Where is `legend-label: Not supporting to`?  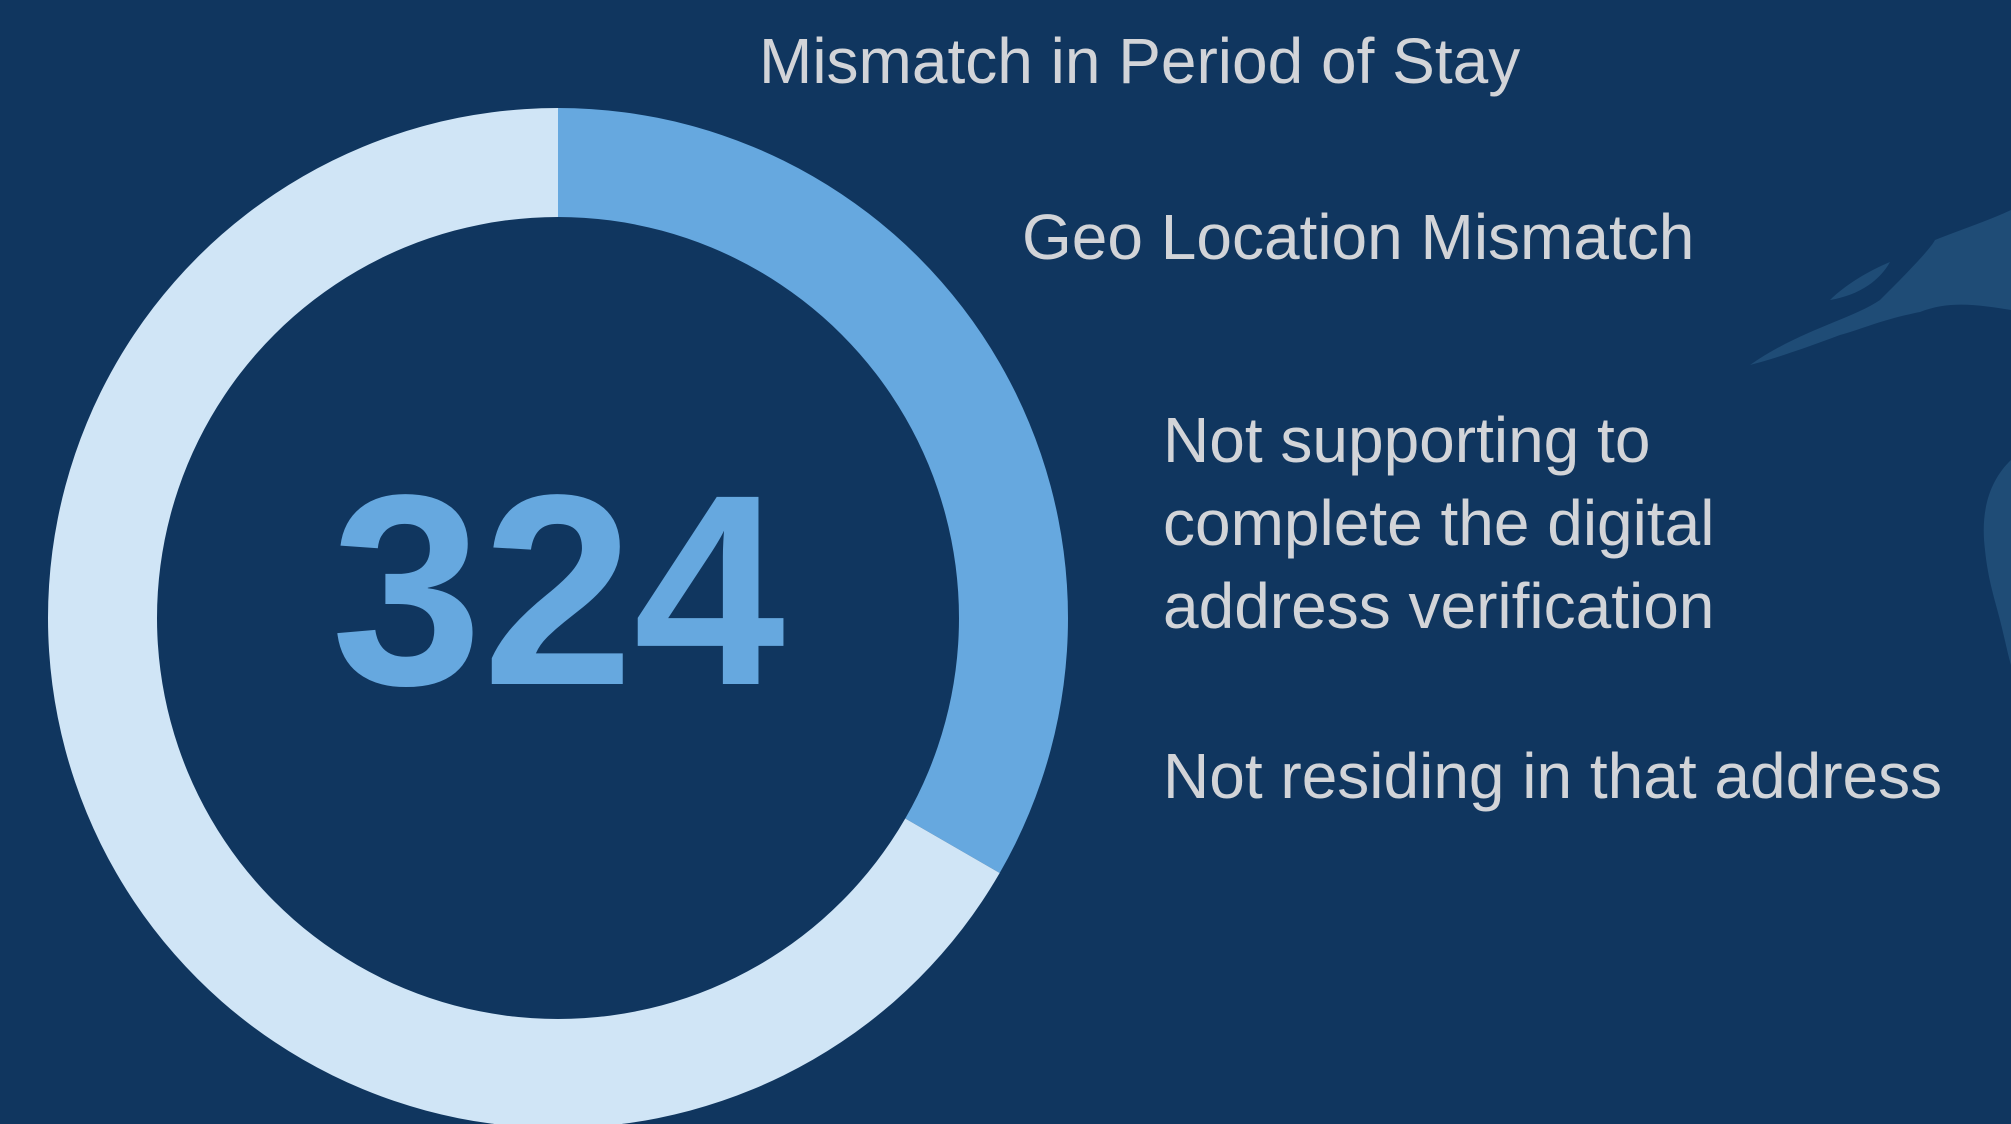 legend-label: Not supporting to is located at coordinates (1406, 440).